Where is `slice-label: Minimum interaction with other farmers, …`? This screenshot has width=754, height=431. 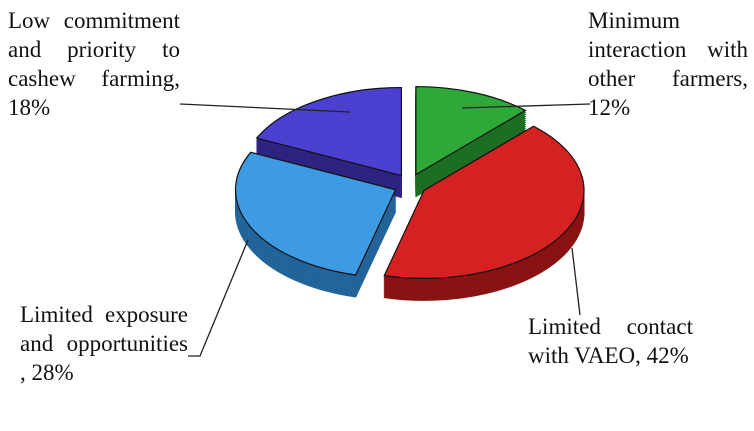
slice-label: Minimum interaction with other farmers, … is located at coordinates (668, 64).